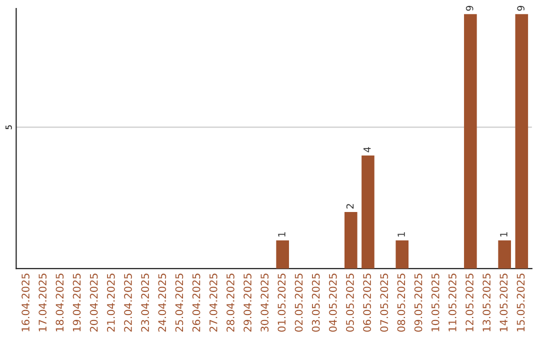 This screenshot has height=340, width=540. What do you see at coordinates (26, 303) in the screenshot?
I see `x-tick-label: 16.04.2025` at bounding box center [26, 303].